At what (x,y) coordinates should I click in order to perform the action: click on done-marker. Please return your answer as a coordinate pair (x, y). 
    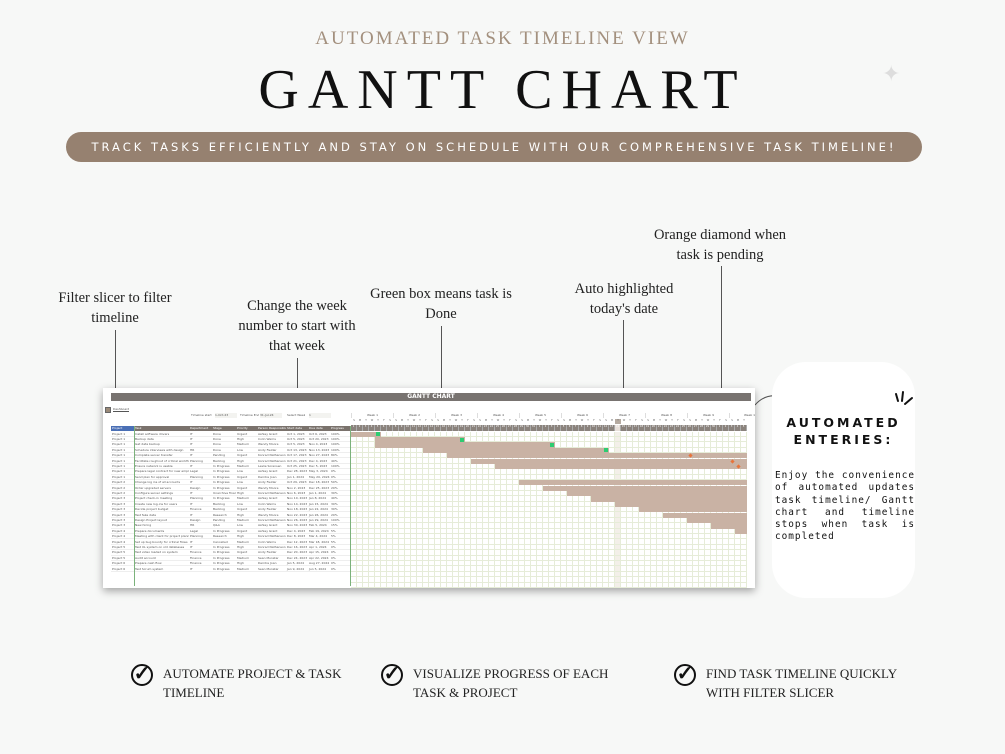
    Looking at the image, I should click on (606, 450).